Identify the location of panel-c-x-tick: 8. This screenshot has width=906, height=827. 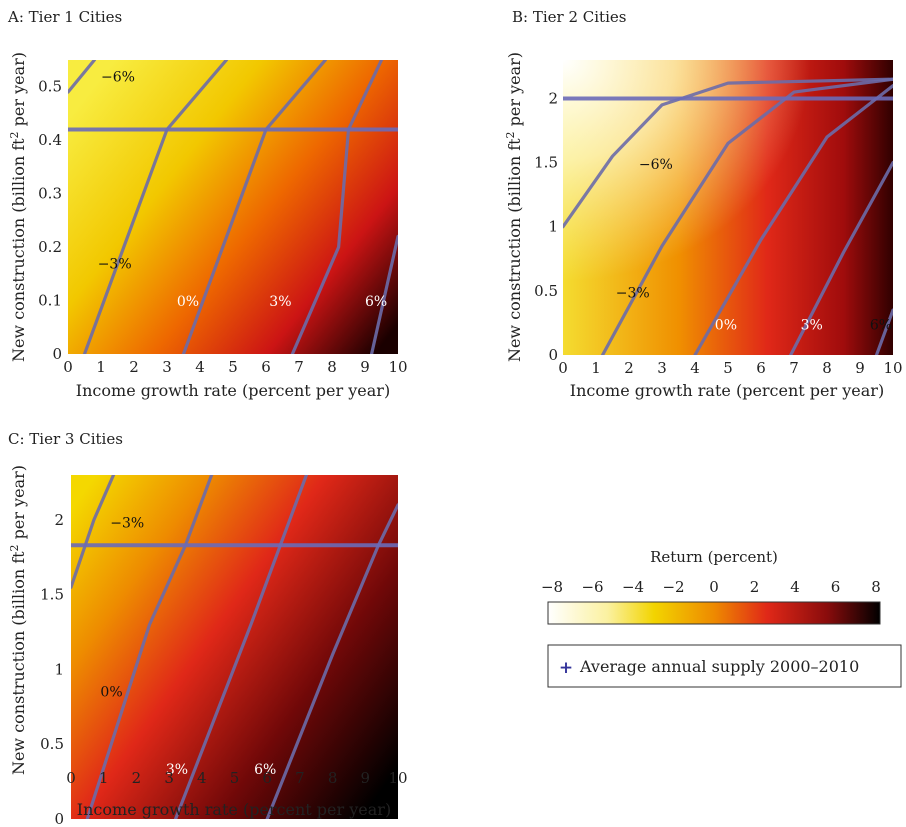
(333, 778).